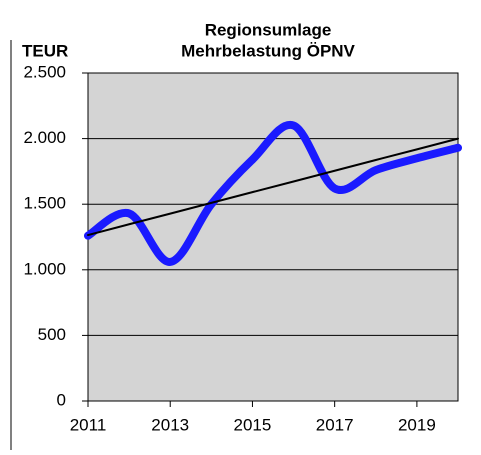 Image resolution: width=481 pixels, height=455 pixels. What do you see at coordinates (417, 424) in the screenshot?
I see `x-tick-label: 2019` at bounding box center [417, 424].